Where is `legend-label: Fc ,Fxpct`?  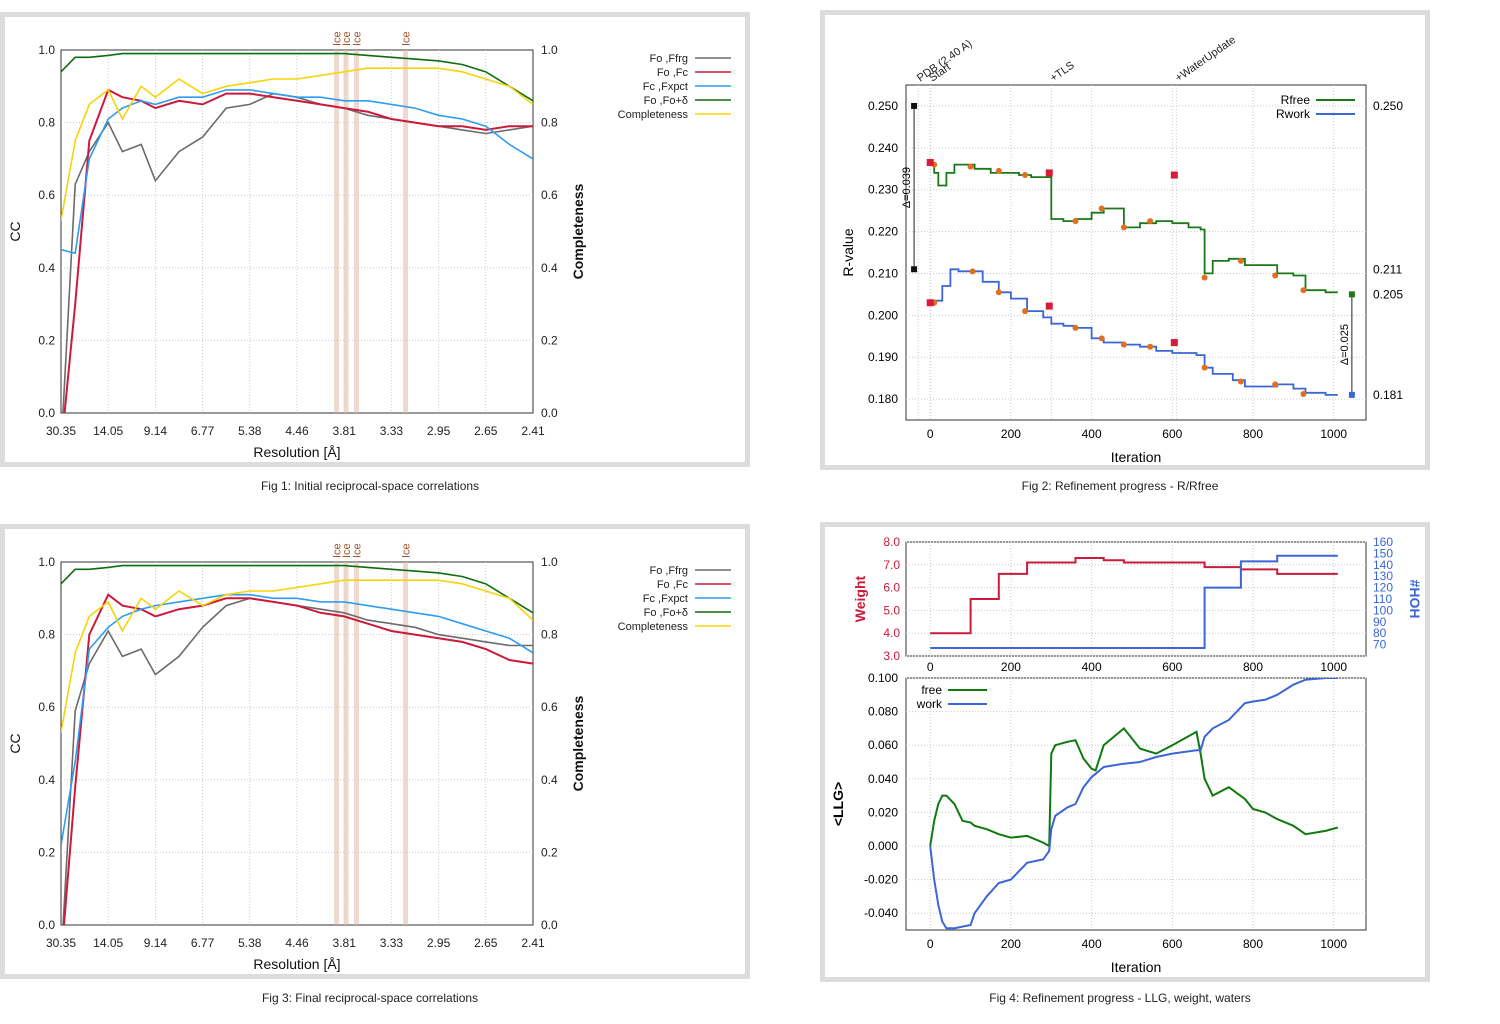 legend-label: Fc ,Fxpct is located at coordinates (665, 599).